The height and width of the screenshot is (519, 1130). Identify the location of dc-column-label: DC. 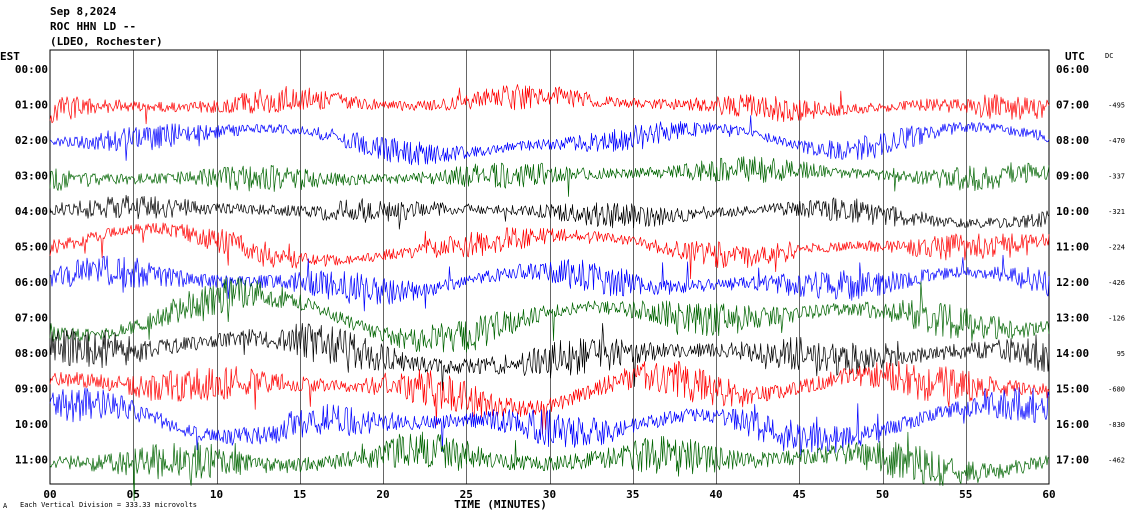
(1109, 56).